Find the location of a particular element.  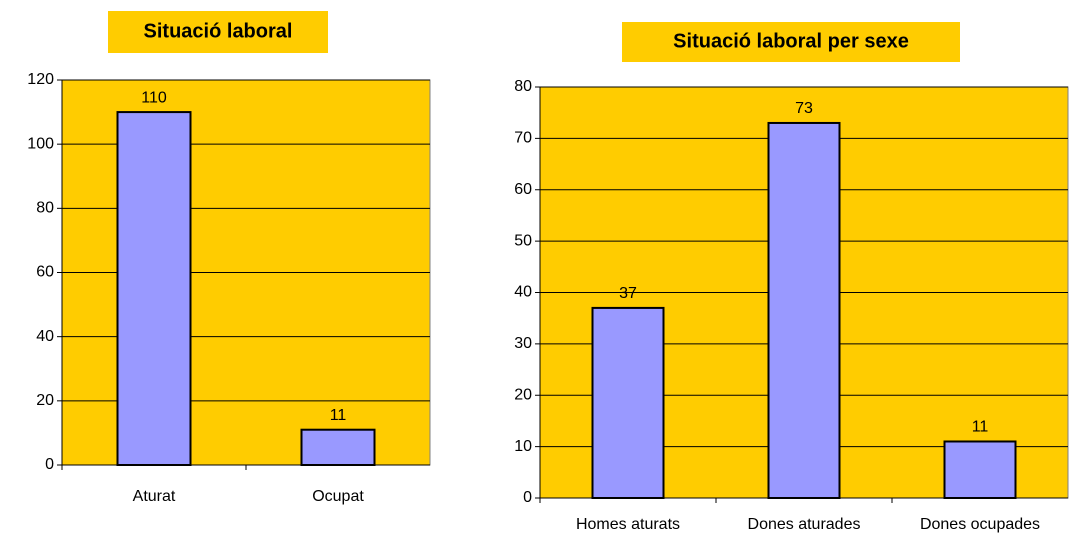

value-label: 73 is located at coordinates (804, 108).